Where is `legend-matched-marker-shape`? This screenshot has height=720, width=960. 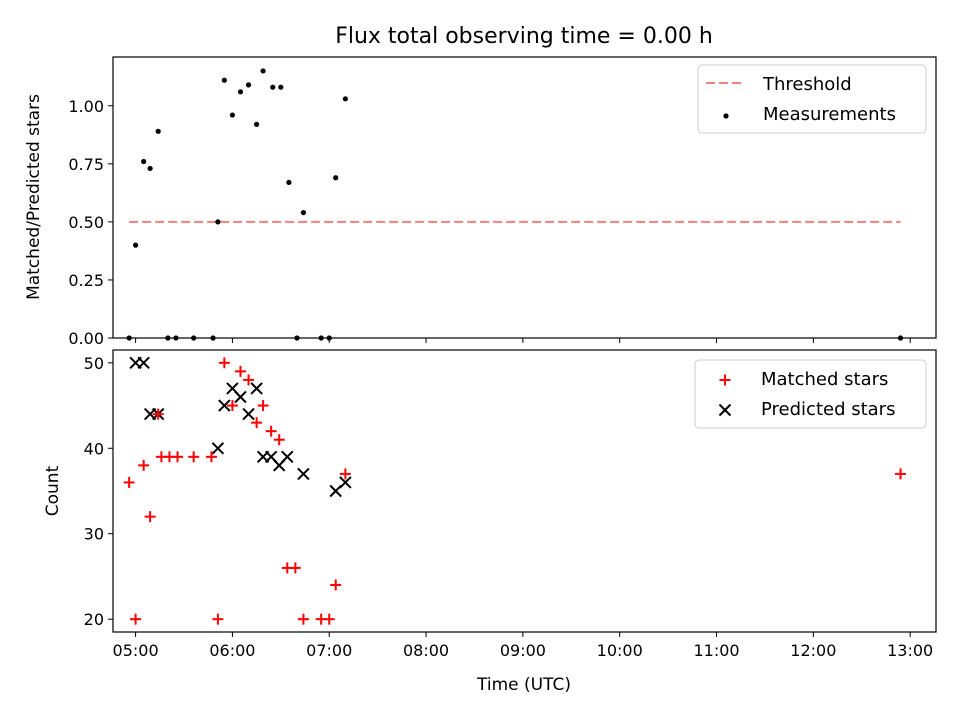 legend-matched-marker-shape is located at coordinates (725, 380).